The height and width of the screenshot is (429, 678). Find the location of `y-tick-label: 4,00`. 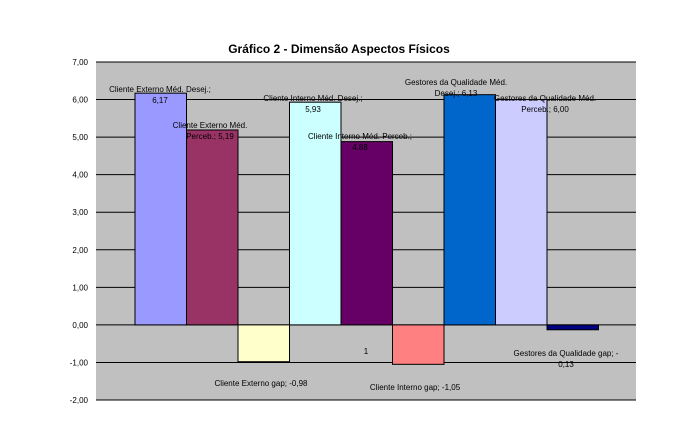

y-tick-label: 4,00 is located at coordinates (80, 175).